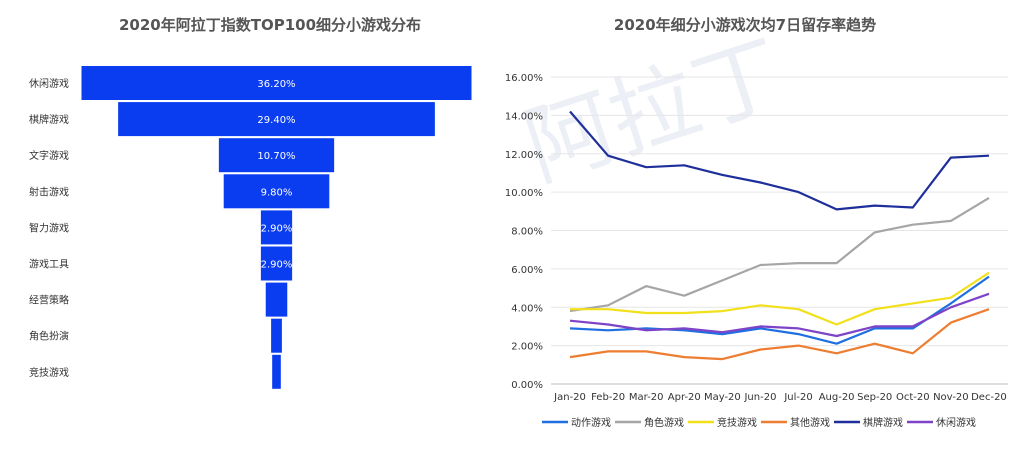 This screenshot has width=1024, height=452. I want to click on x-tick-label: Jul-20, so click(797, 397).